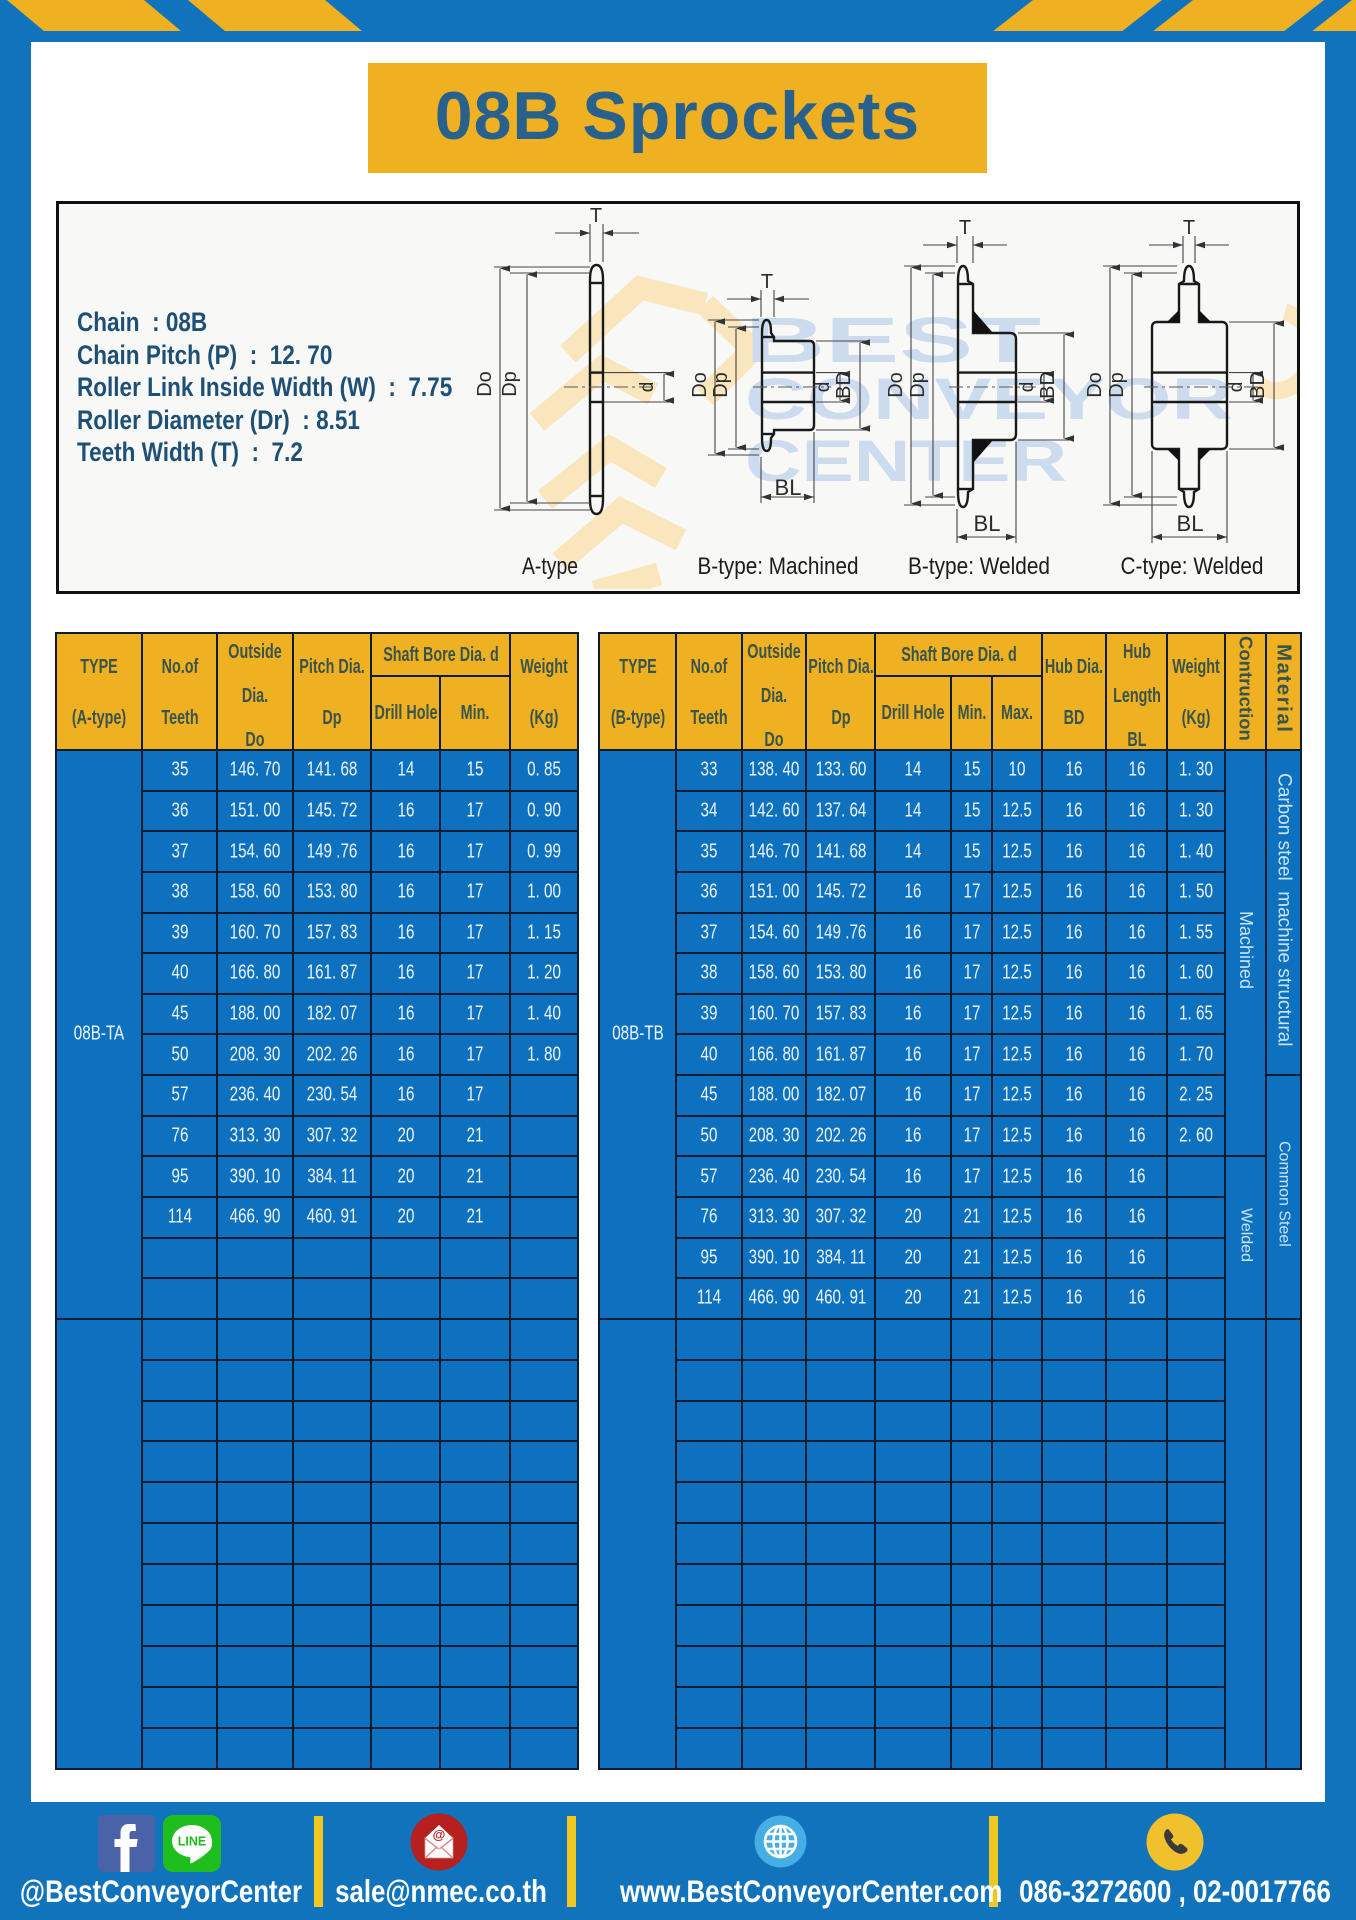 The height and width of the screenshot is (1920, 1356). I want to click on svg-text: C-type: Welded, so click(1192, 566).